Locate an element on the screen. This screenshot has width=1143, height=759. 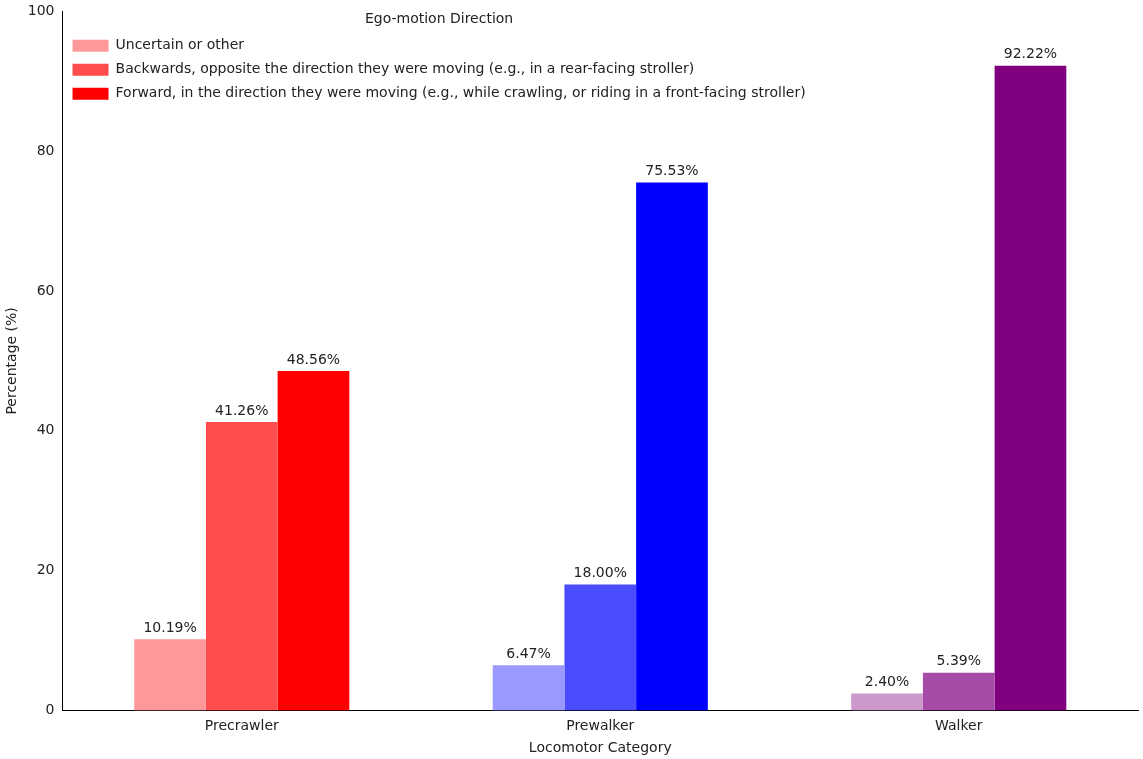
legend-label: Backwards, opposite the direction they were moving (e.g., in a rear-facing stroller) is located at coordinates (405, 68).